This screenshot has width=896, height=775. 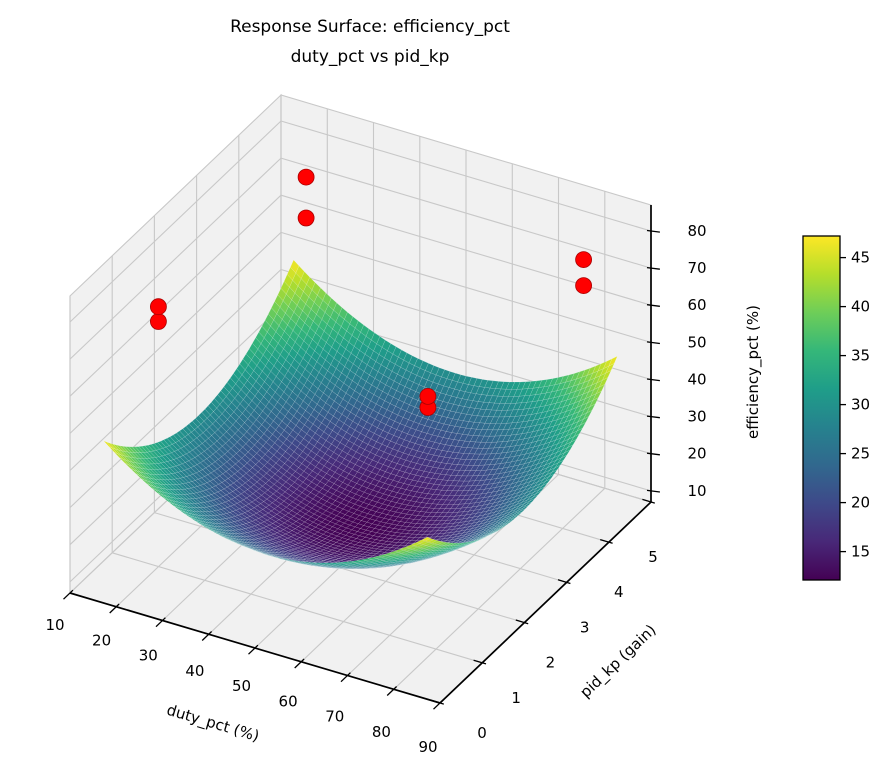 I want to click on y-tick-label: 5, so click(x=653, y=557).